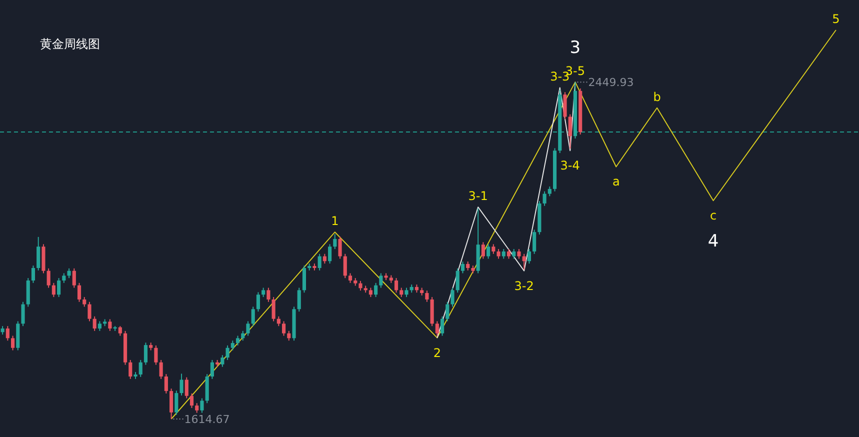  What do you see at coordinates (207, 419) in the screenshot?
I see `annotation: 1614.67` at bounding box center [207, 419].